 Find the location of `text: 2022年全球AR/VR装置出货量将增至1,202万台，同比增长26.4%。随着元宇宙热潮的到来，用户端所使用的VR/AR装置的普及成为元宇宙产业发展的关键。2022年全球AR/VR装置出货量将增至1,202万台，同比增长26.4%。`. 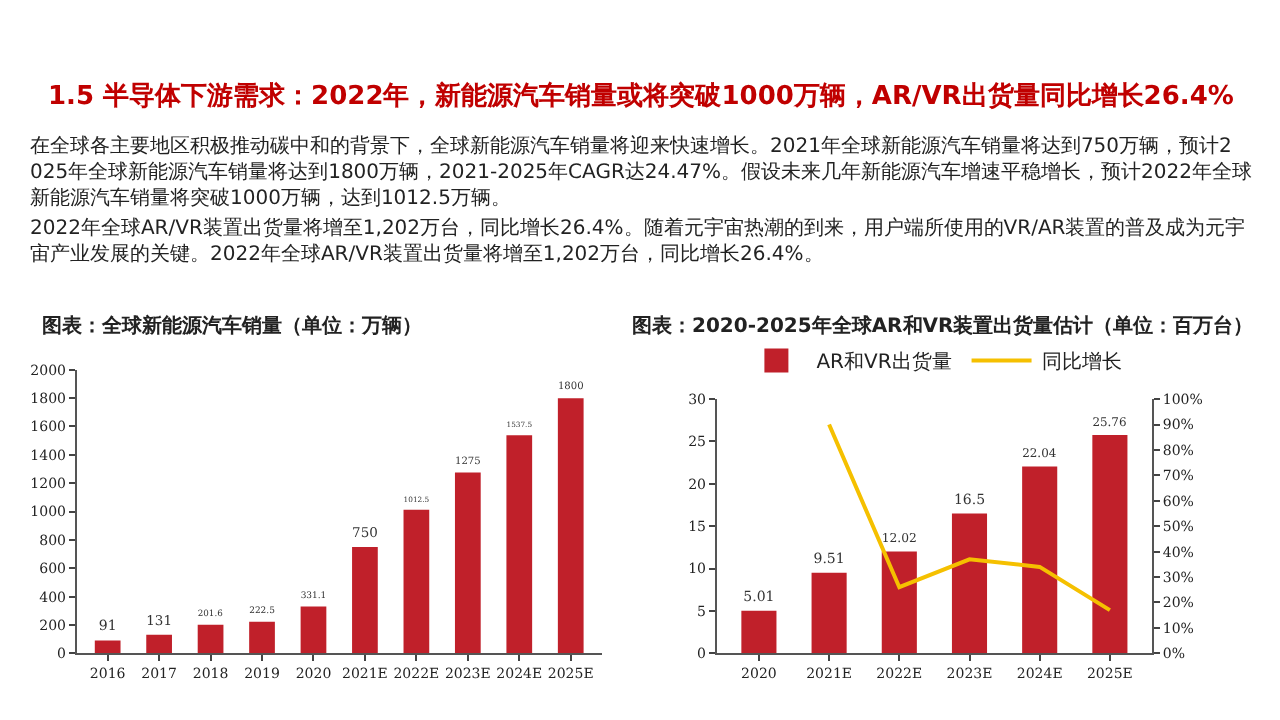

text: 2022年全球AR/VR装置出货量将增至1,202万台，同比增长26.4%。随着元宇宙热潮的到来，用户端所使用的VR/AR装置的普及成为元宇宙产业发展的关键。2022年全球AR/VR装置出货量将增至1,202万台，同比增长26.4%。 is located at coordinates (638, 241).